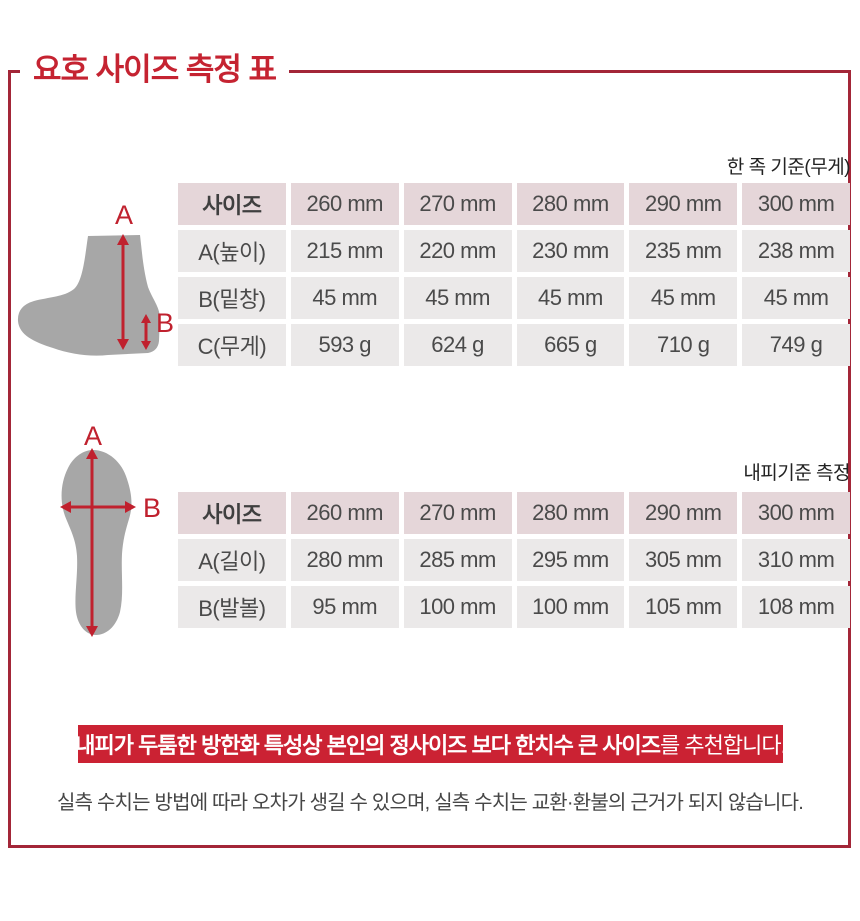  I want to click on weight-header-280: 280 mm, so click(570, 204).